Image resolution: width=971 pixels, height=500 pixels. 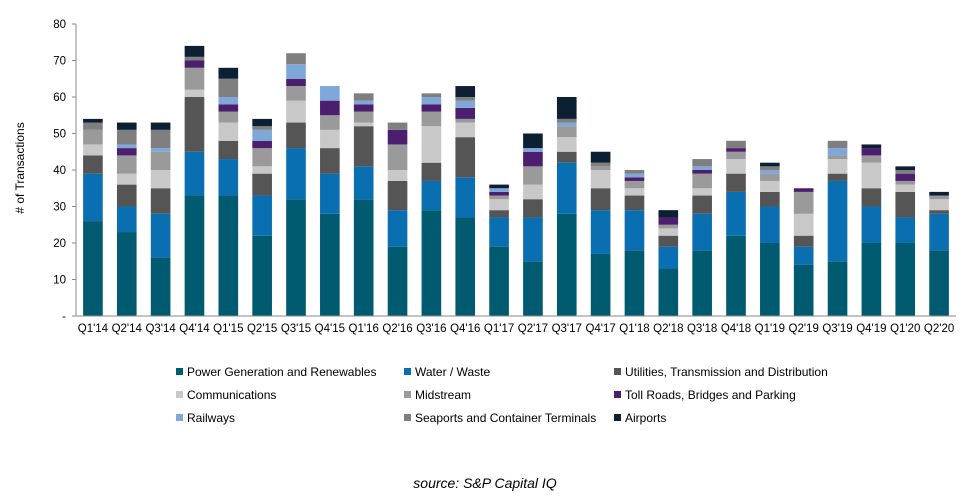 What do you see at coordinates (59, 244) in the screenshot?
I see `y-tick-label: 20` at bounding box center [59, 244].